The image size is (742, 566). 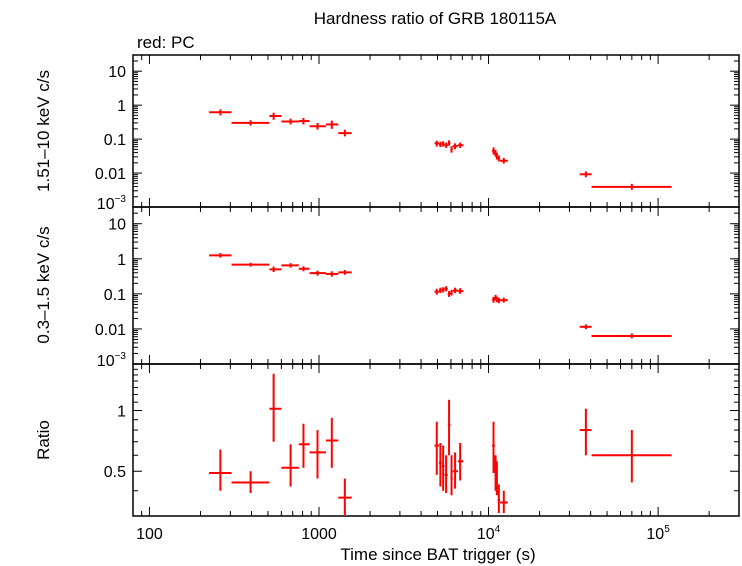 I want to click on x-tick-label-text: 100, so click(x=149, y=534).